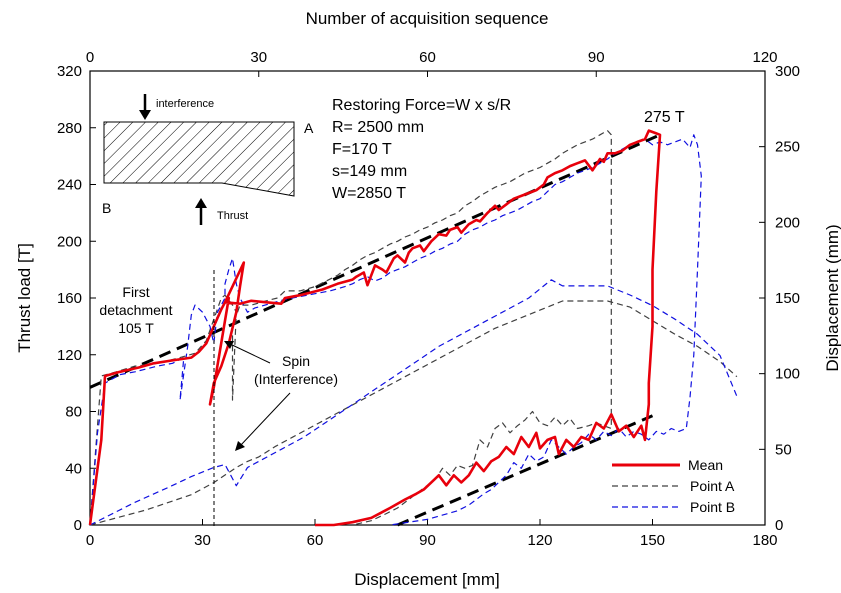  What do you see at coordinates (73, 468) in the screenshot?
I see `y-tick-label: 40` at bounding box center [73, 468].